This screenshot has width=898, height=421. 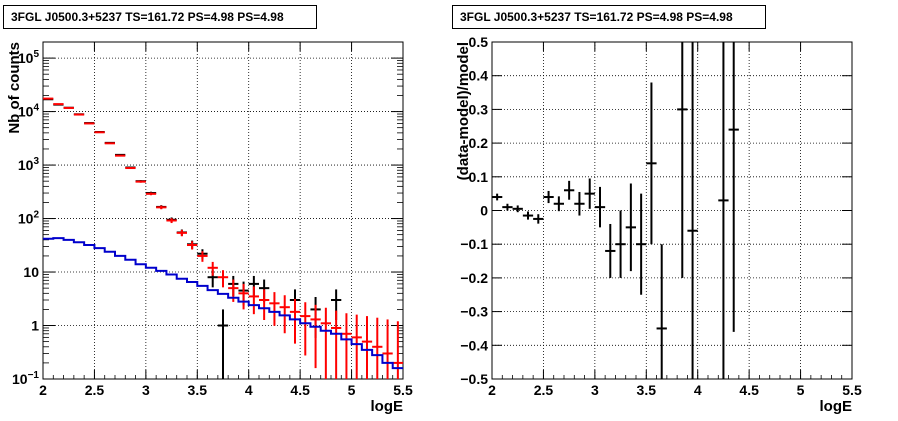 What do you see at coordinates (479, 42) in the screenshot?
I see `y-tick-label: 0.5` at bounding box center [479, 42].